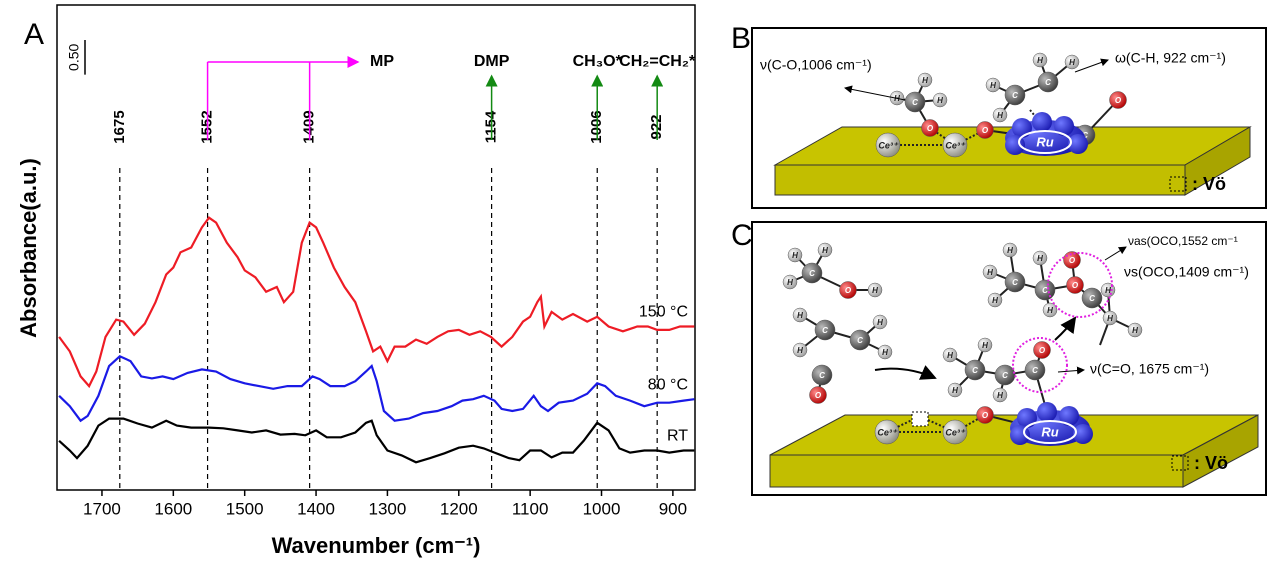  Describe the element at coordinates (1186, 272) in the screenshot. I see `annotation: νs(OCO,1409 cm⁻¹)` at that location.